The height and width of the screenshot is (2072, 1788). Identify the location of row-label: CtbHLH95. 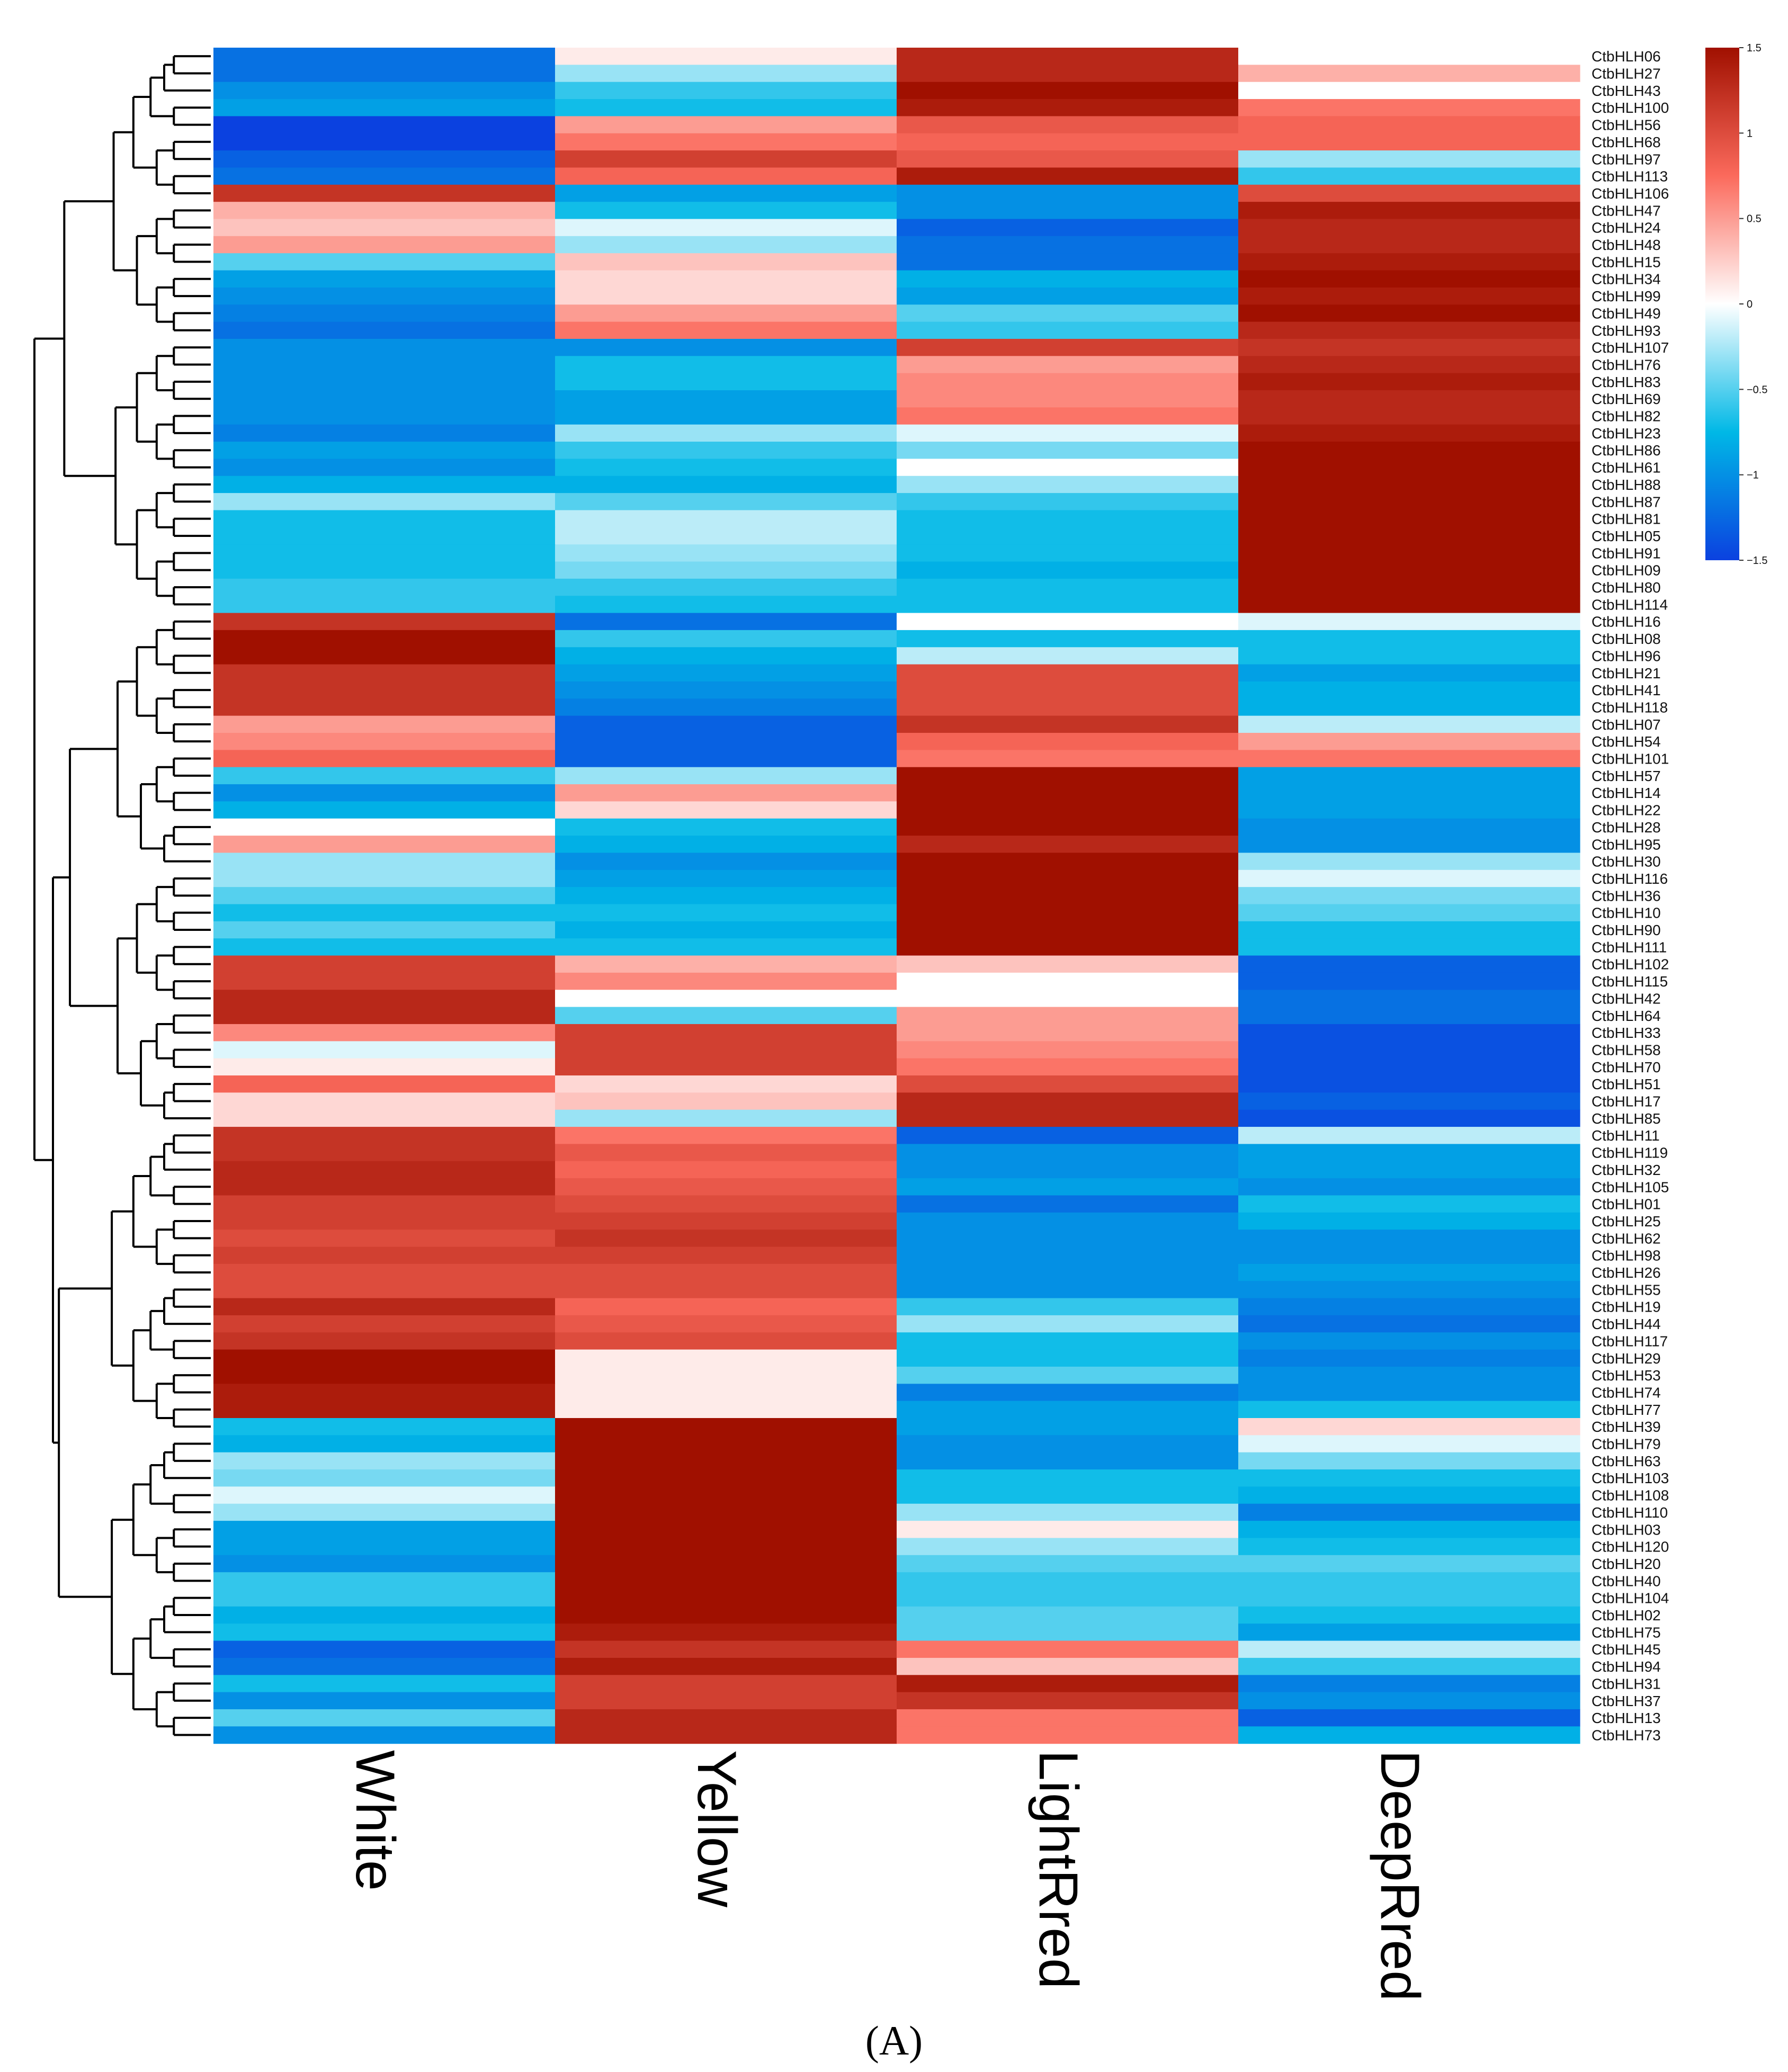
(1626, 845).